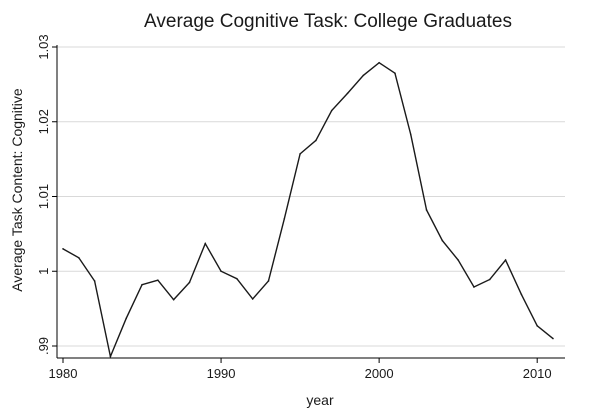 The width and height of the screenshot is (600, 415). I want to click on y-ticks: .99 1 1.01 1.02 1.03, so click(46, 194).